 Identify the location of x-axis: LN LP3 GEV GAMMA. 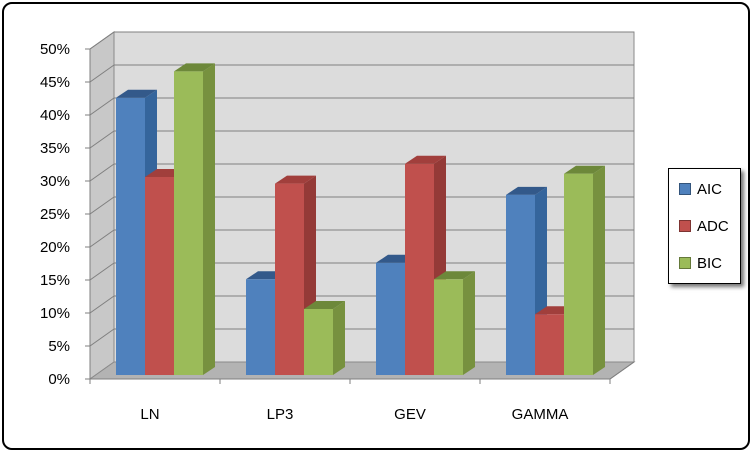
(362, 392).